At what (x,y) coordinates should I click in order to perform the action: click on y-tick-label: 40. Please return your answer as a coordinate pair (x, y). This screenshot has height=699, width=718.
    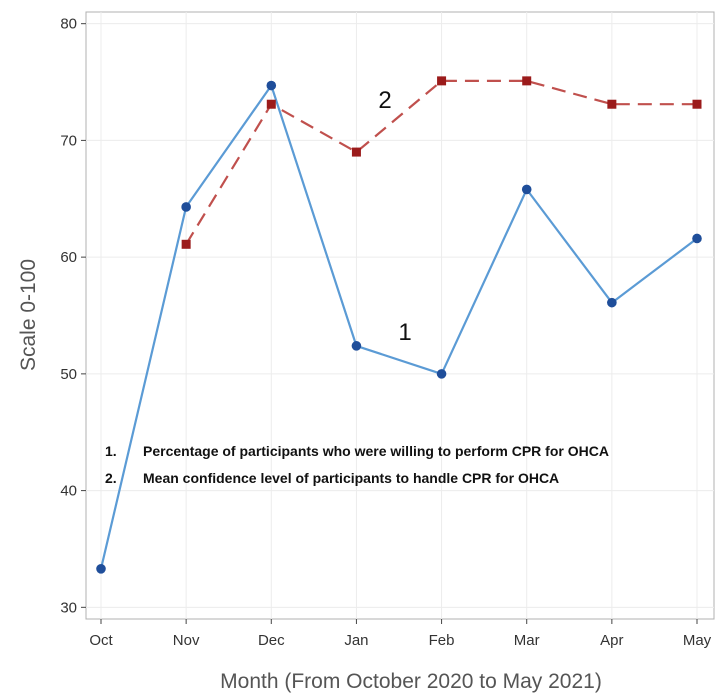
    Looking at the image, I should click on (68, 491).